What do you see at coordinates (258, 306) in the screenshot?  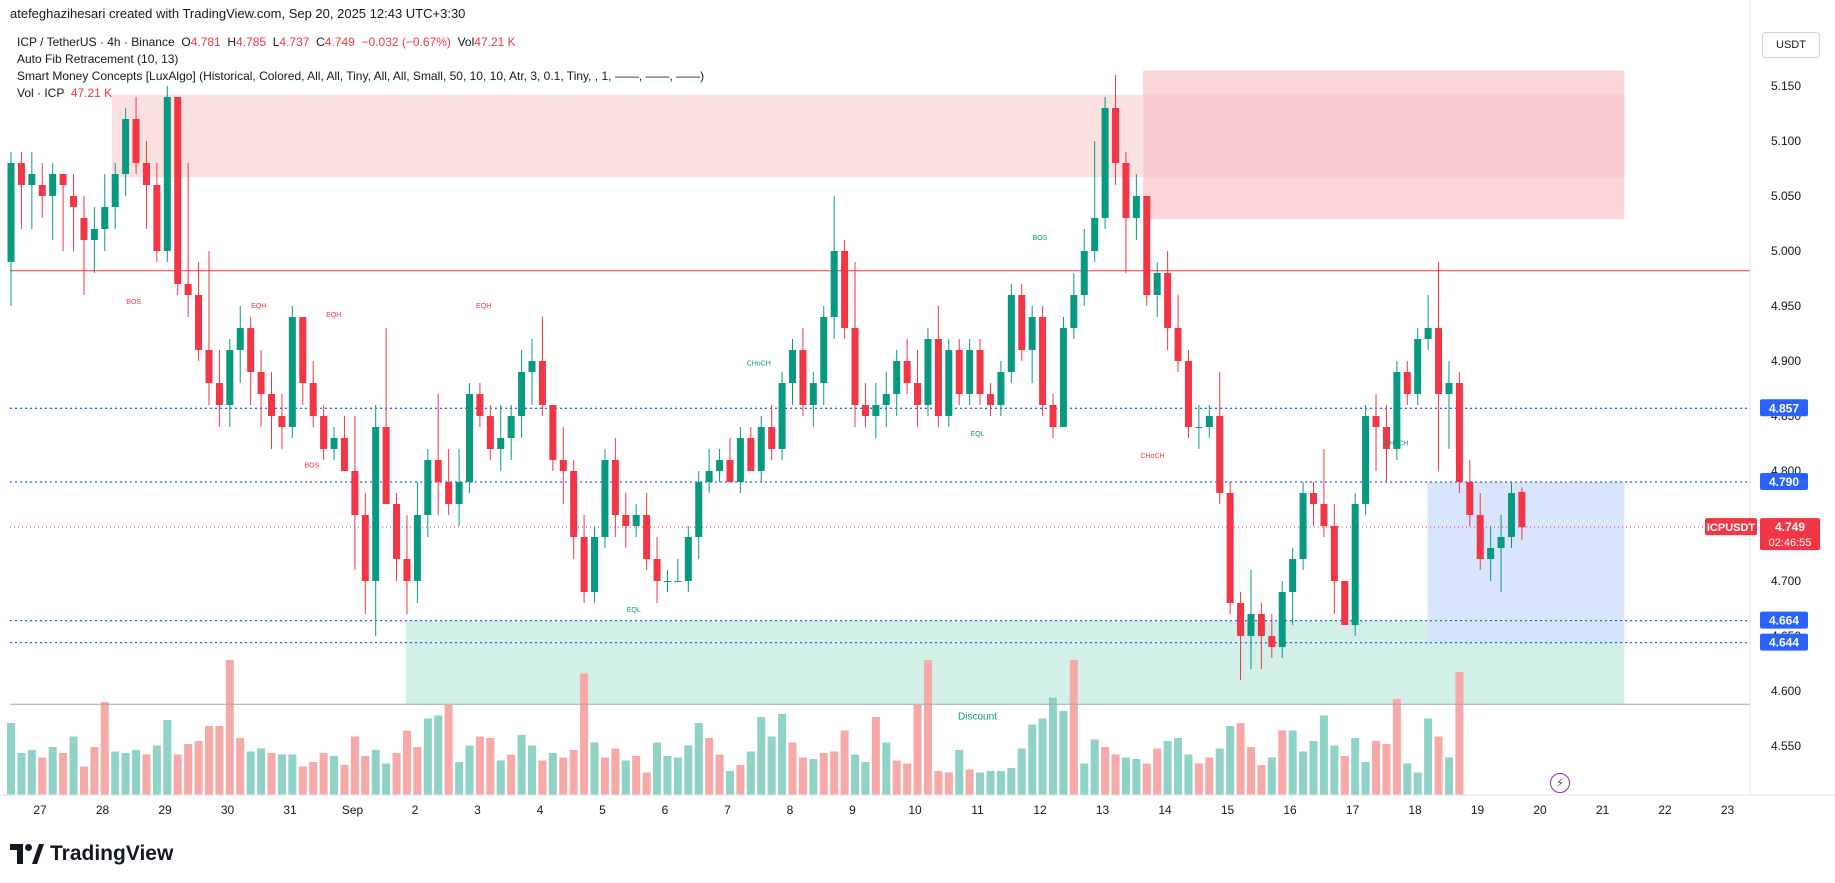 I see `smc-label: EQH` at bounding box center [258, 306].